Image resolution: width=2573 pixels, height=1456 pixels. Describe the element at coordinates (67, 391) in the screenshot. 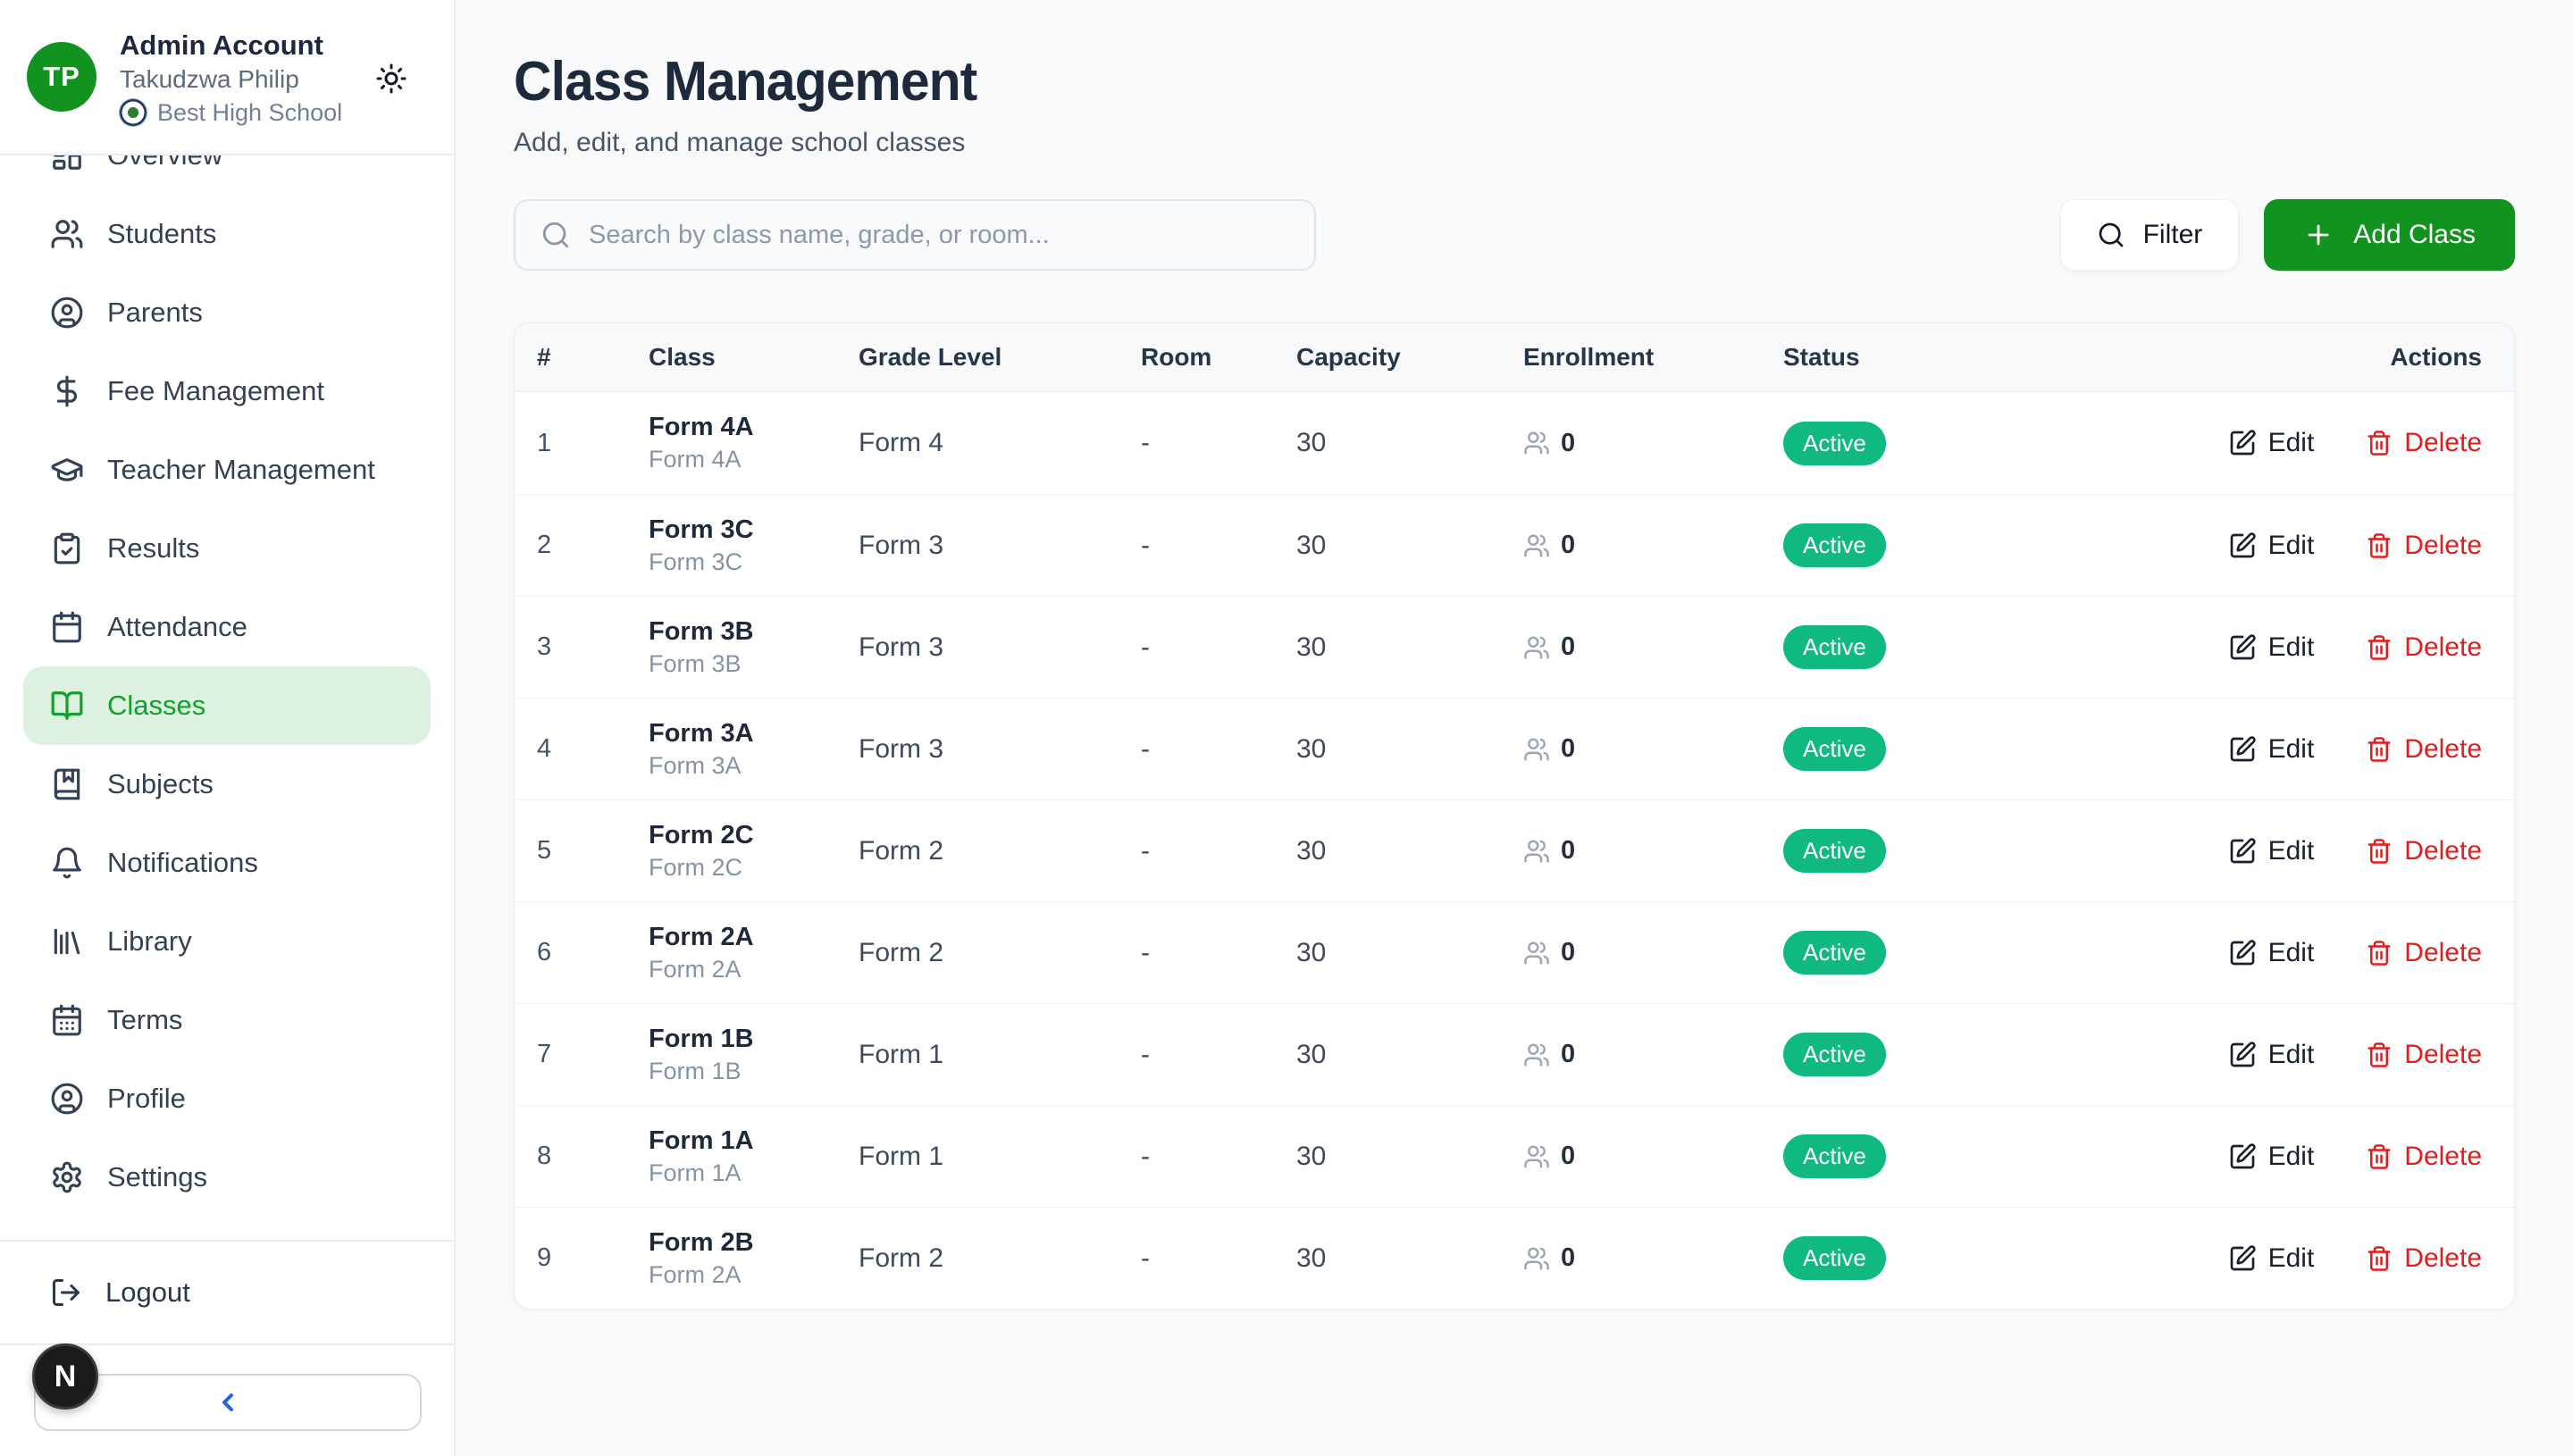

I see `dollar-icon` at that location.